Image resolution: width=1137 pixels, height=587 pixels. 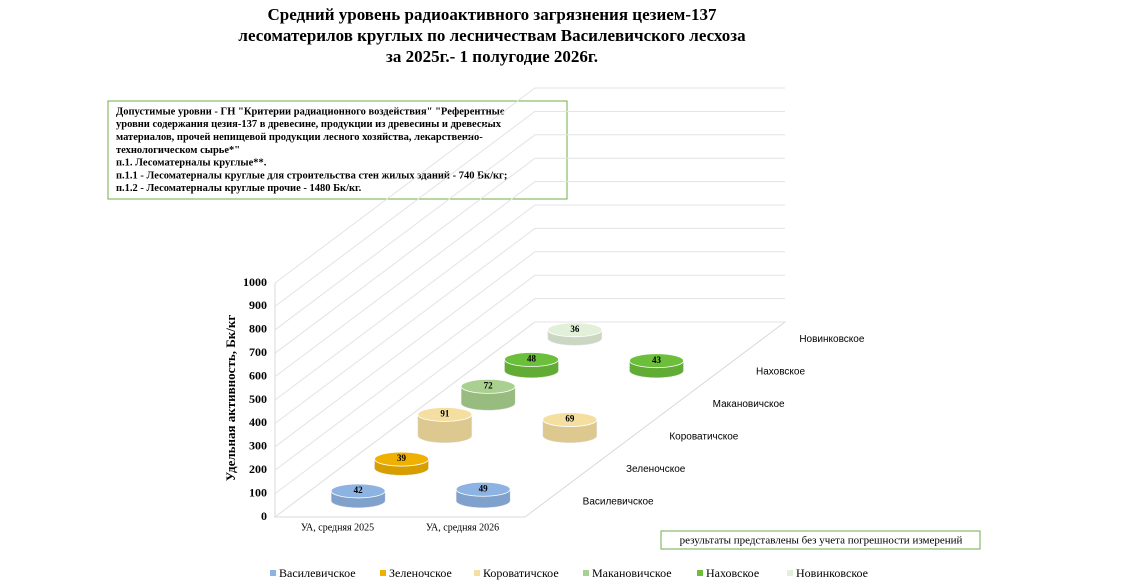 I want to click on depth-label: Наховское, so click(x=780, y=371).